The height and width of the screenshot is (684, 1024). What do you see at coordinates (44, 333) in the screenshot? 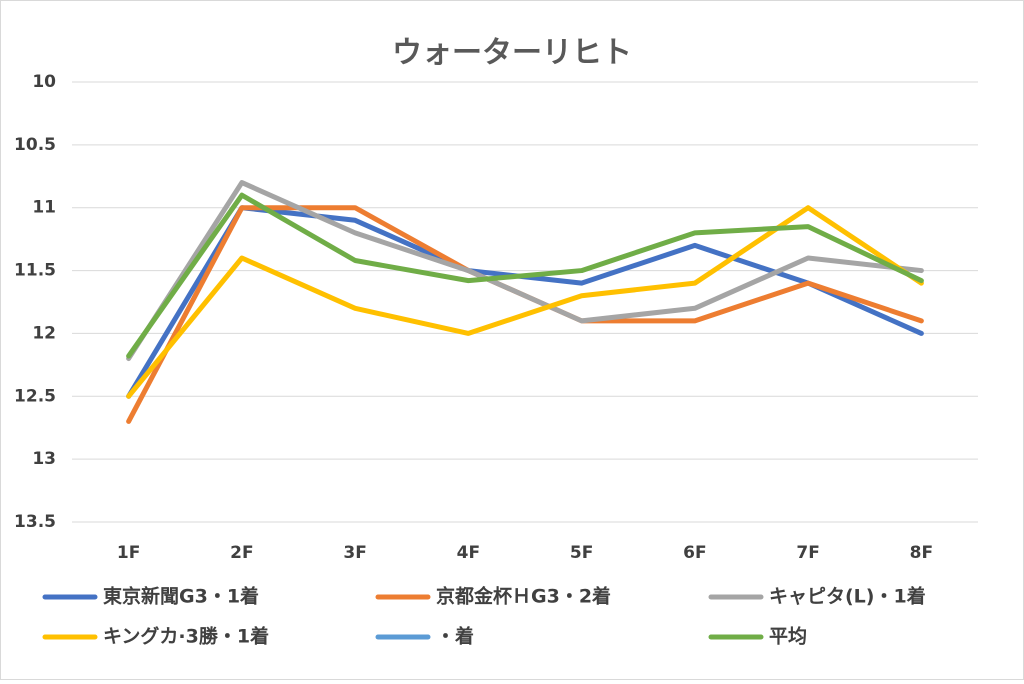
I see `y-tick-label: 12` at bounding box center [44, 333].